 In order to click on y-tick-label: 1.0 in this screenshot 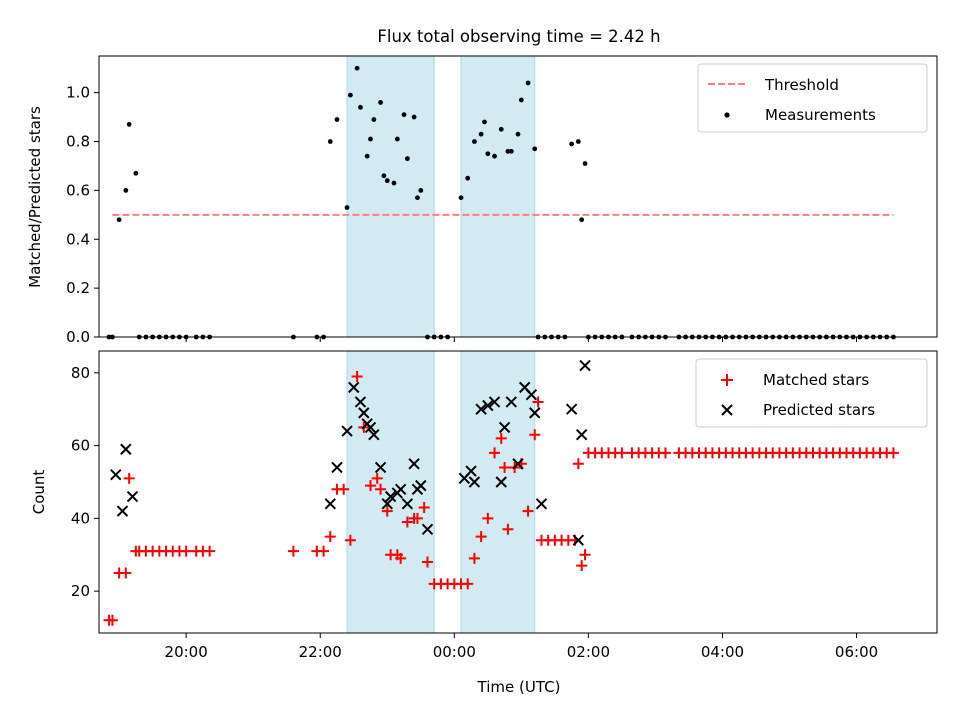, I will do `click(78, 93)`.